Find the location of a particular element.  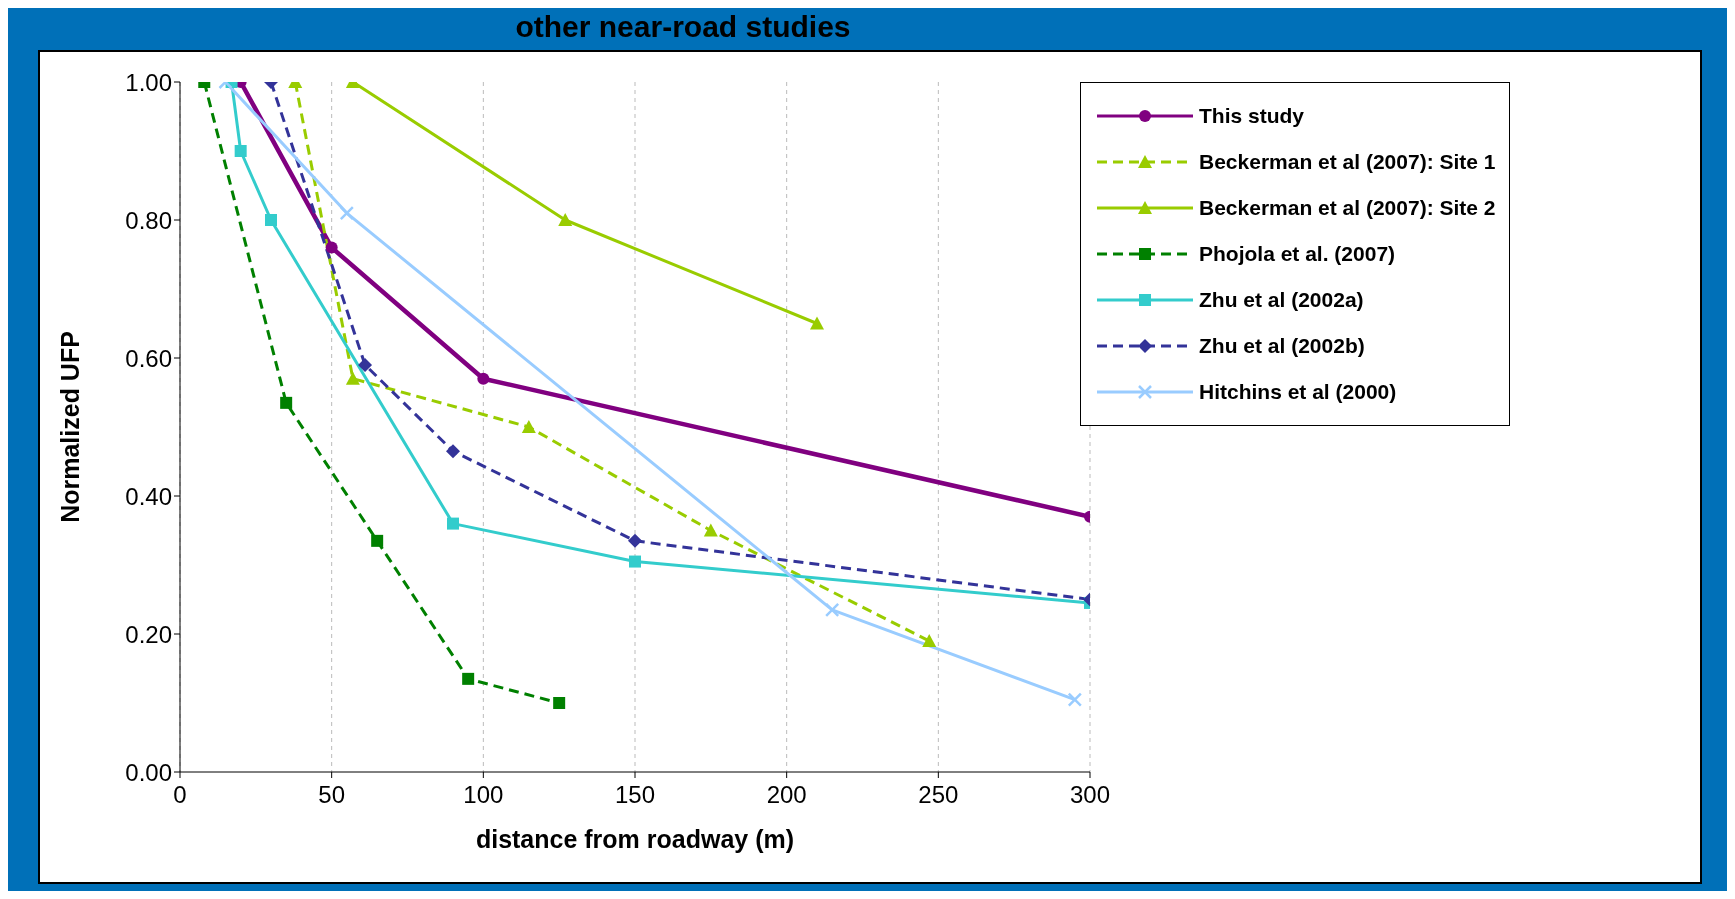

y-tick-label: 0.80 is located at coordinates (148, 220).